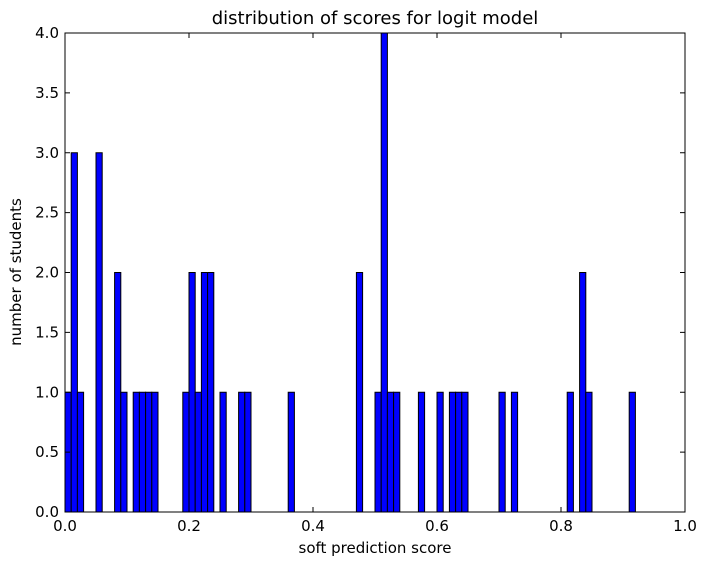  Describe the element at coordinates (313, 526) in the screenshot. I see `x-tick-label: 0.4` at that location.